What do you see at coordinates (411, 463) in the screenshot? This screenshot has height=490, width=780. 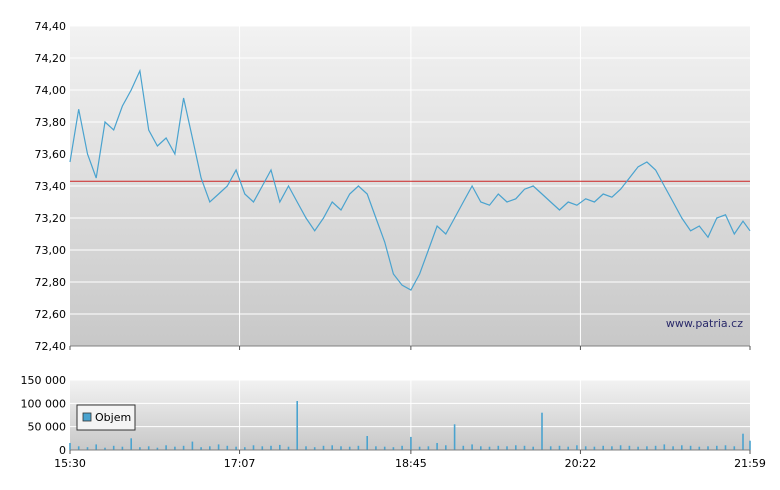 I see `volume-x-tick-label: 18:45` at bounding box center [411, 463].